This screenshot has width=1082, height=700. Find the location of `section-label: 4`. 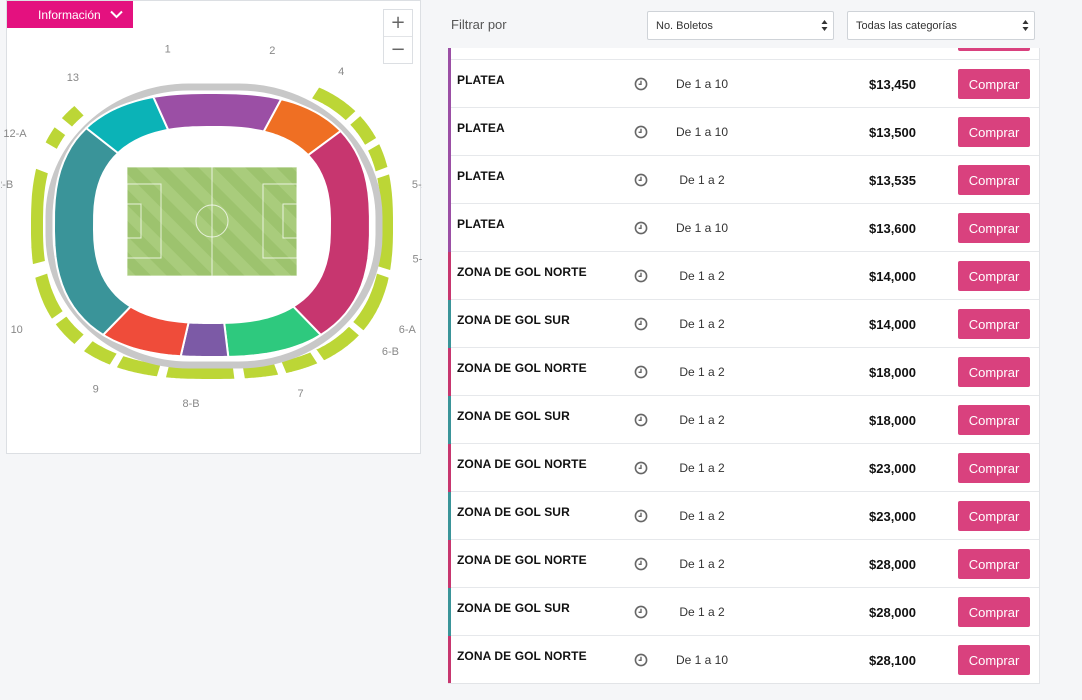

section-label: 4 is located at coordinates (341, 72).